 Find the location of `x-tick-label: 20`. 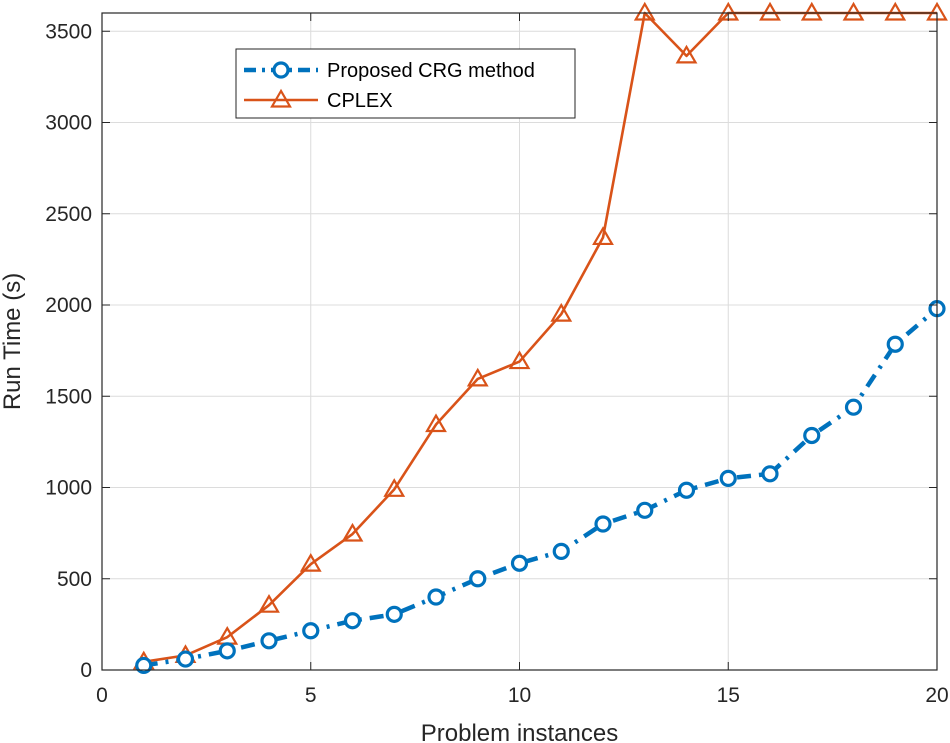

x-tick-label: 20 is located at coordinates (936, 695).